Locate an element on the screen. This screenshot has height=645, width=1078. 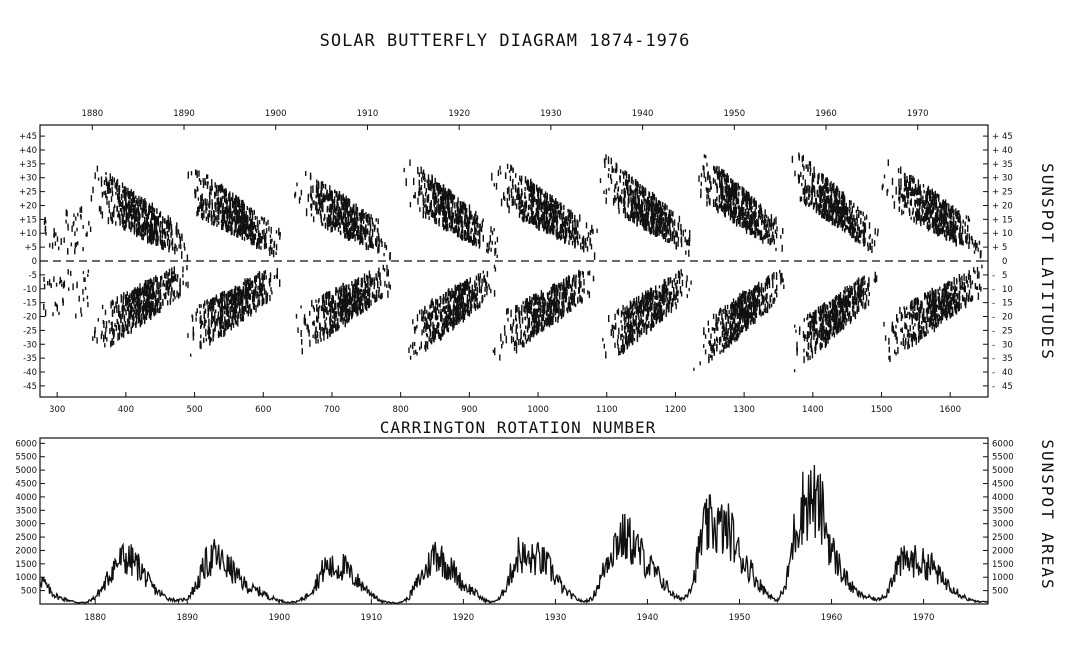
lat-tick-sign-right: + is located at coordinates (995, 151).